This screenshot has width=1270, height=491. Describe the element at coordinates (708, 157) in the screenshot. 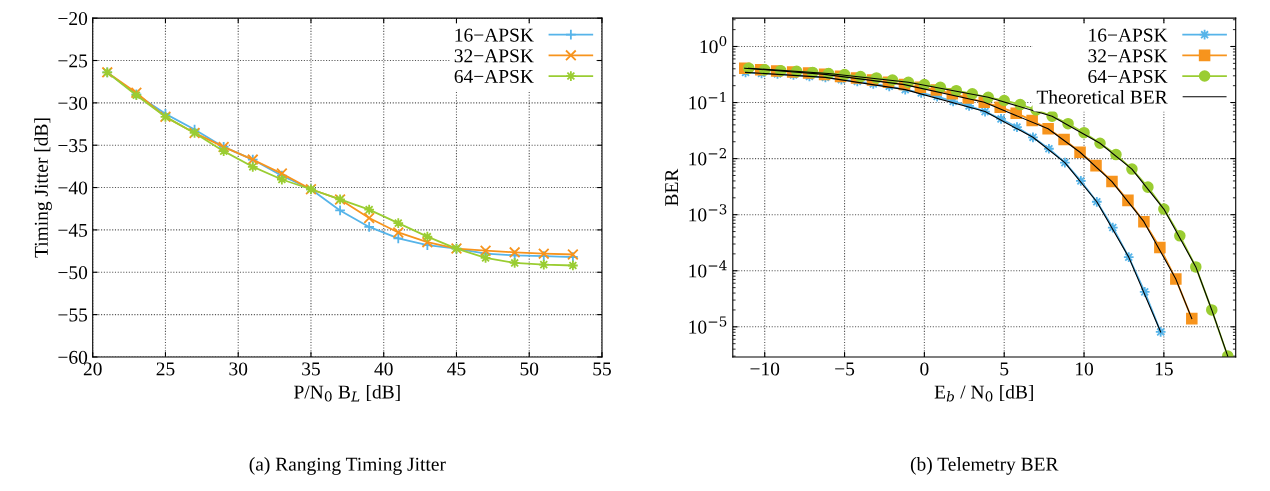

I see `y-tick-label: 10$^{−2}$` at that location.